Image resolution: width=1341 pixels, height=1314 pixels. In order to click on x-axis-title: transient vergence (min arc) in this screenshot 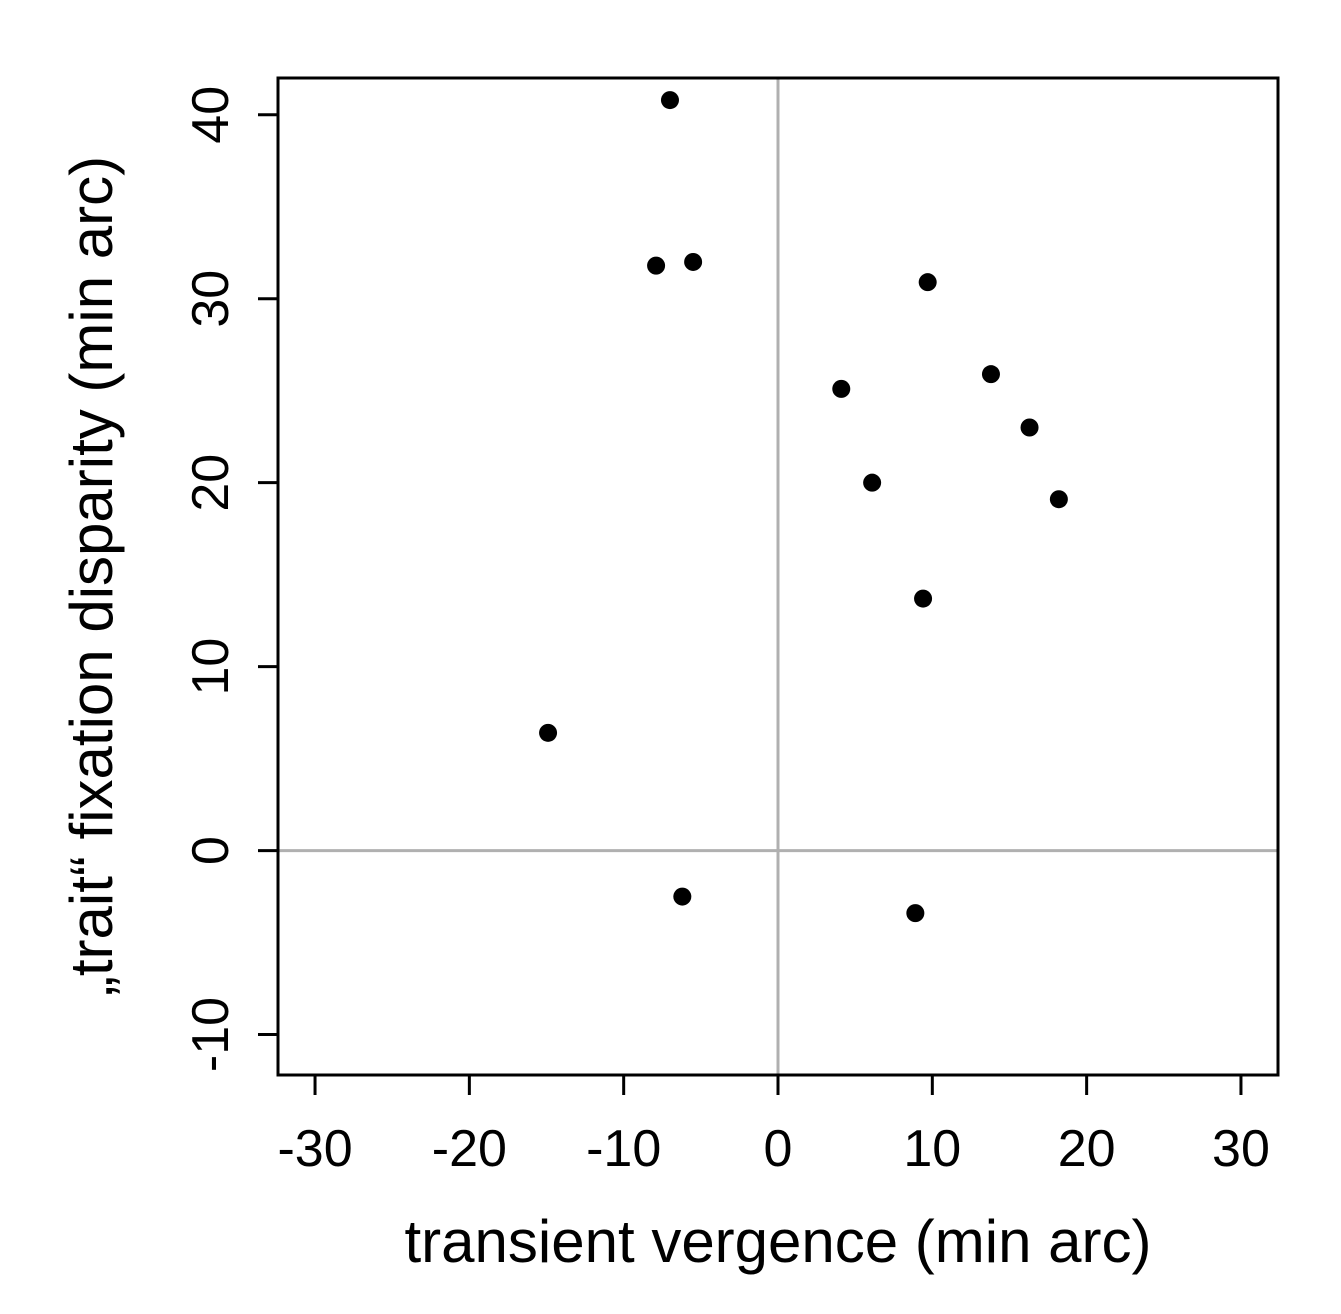, I will do `click(778, 1241)`.